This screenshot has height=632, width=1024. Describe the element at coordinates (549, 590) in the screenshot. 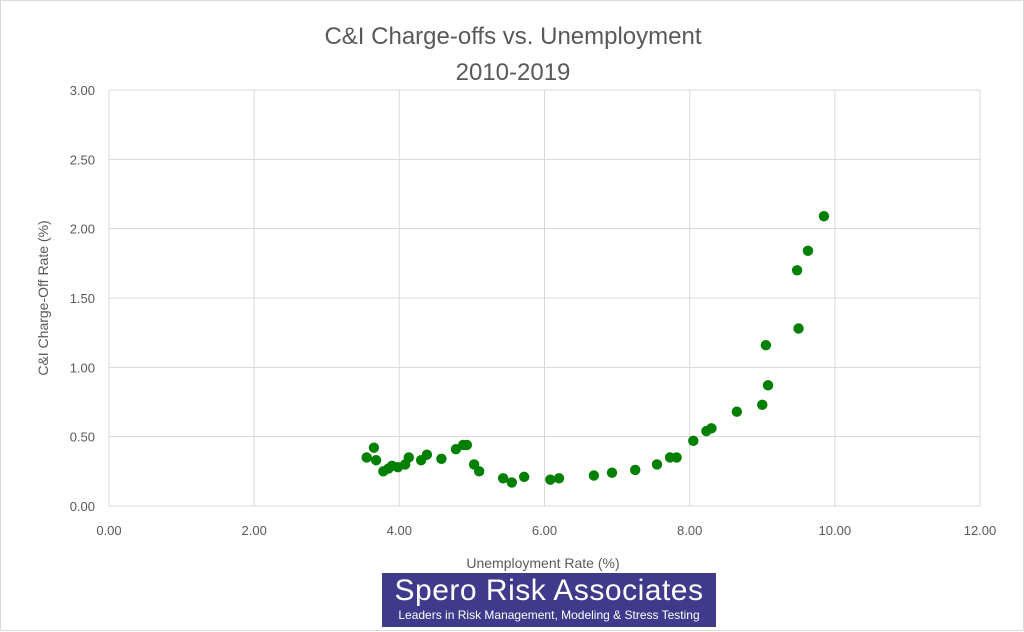

I see `logo-name: Spero Risk Associates` at that location.